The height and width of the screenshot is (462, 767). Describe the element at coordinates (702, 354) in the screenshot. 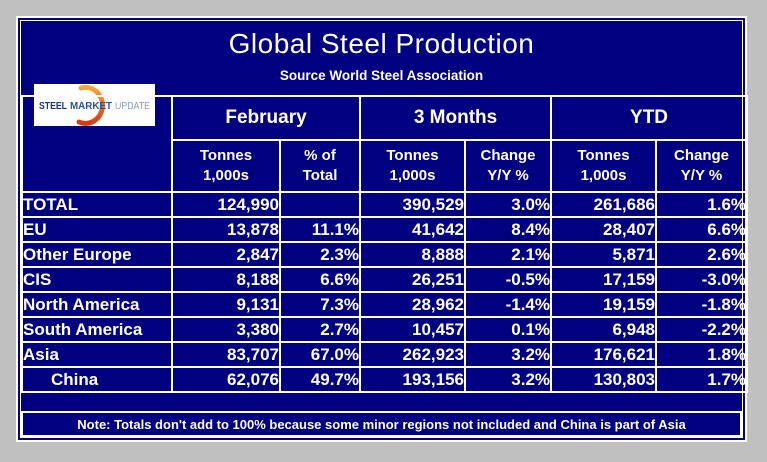

I see `value-cell: 1.8%` at that location.